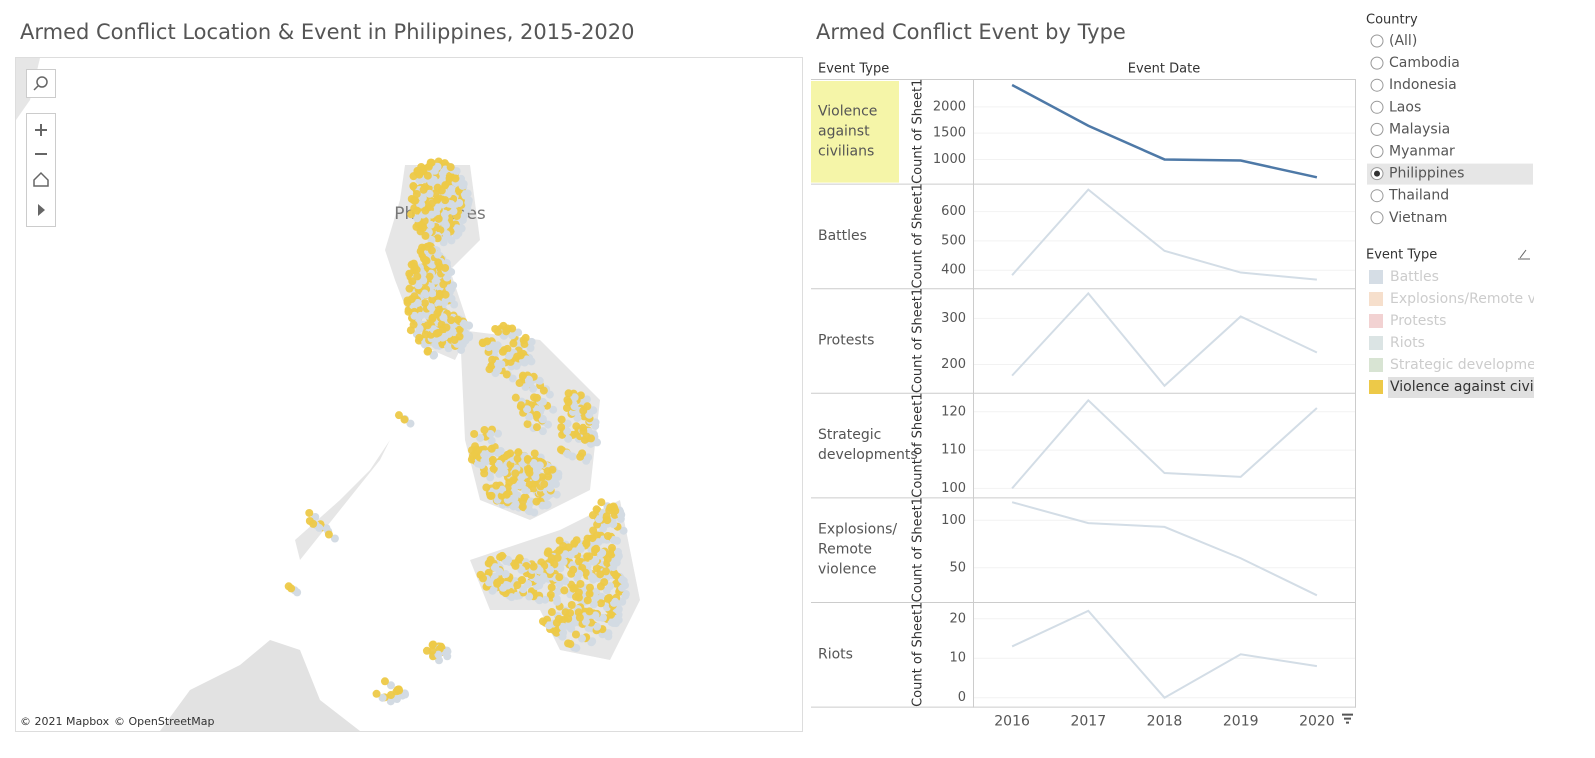 This screenshot has height=758, width=1595. What do you see at coordinates (1422, 152) in the screenshot?
I see `filter-option: Myanmar` at bounding box center [1422, 152].